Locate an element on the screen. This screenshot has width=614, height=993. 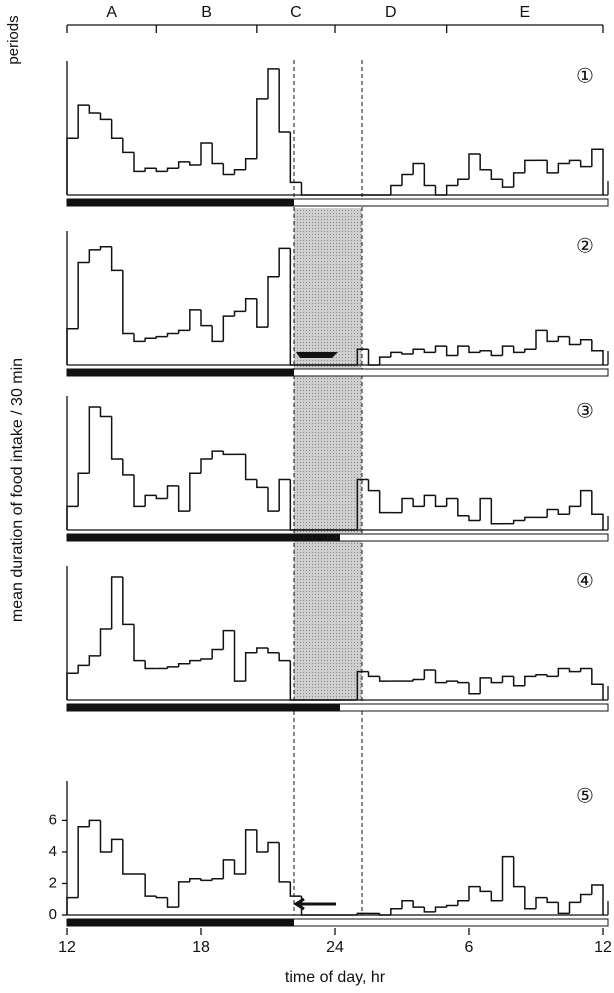
period-label: B is located at coordinates (206, 12).